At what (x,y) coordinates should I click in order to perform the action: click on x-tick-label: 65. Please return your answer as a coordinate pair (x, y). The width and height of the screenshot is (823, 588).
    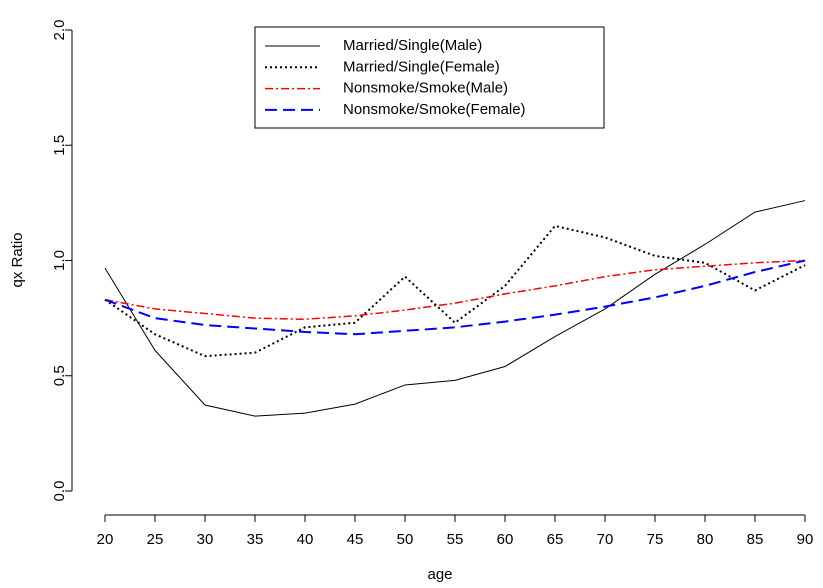
    Looking at the image, I should click on (555, 539).